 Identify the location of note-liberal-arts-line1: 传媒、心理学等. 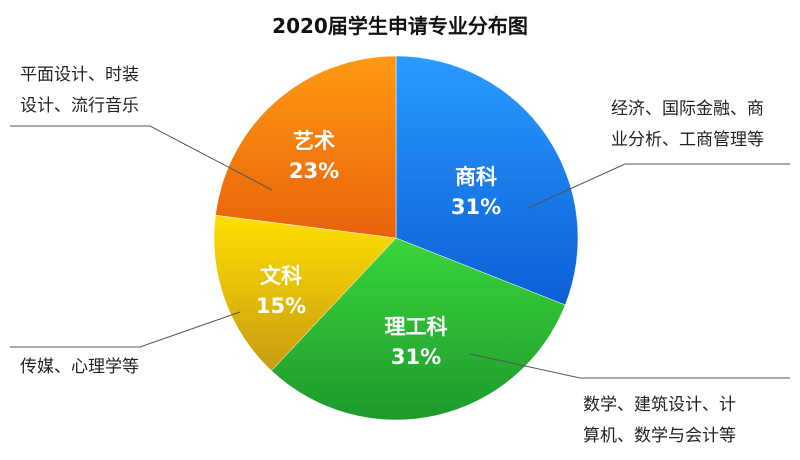
(79, 367).